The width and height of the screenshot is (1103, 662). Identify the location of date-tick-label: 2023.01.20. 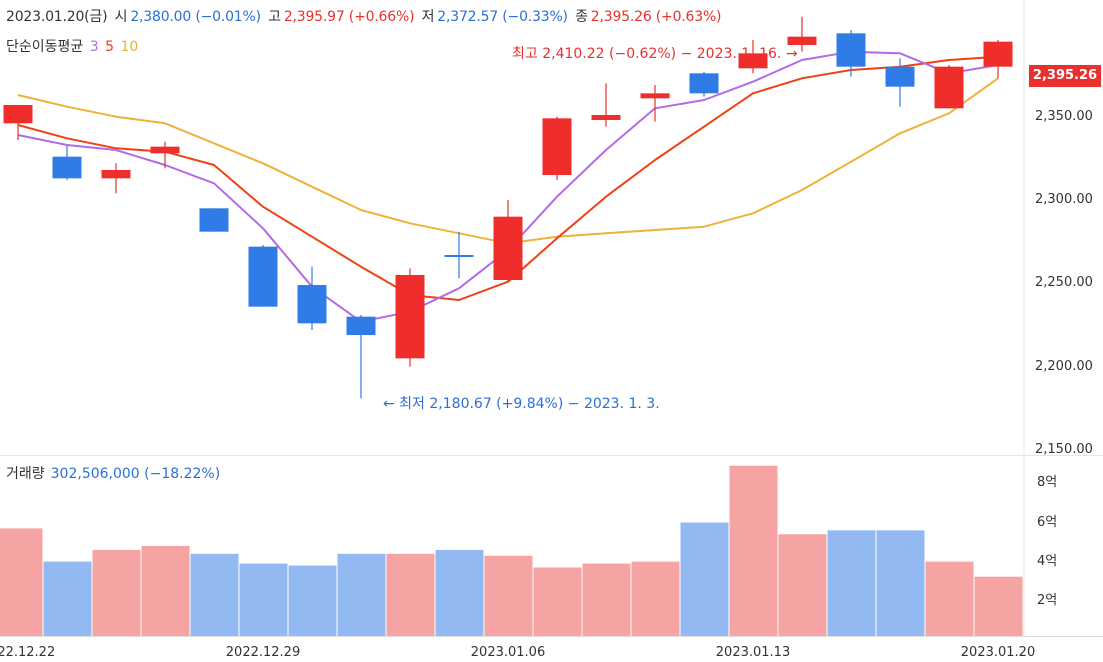
(998, 652).